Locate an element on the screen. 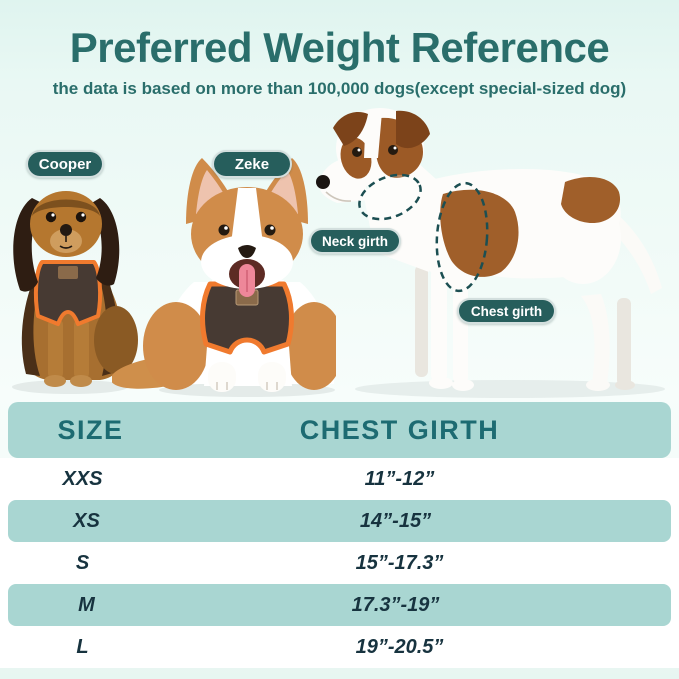  shoulder-patch is located at coordinates (479, 233).